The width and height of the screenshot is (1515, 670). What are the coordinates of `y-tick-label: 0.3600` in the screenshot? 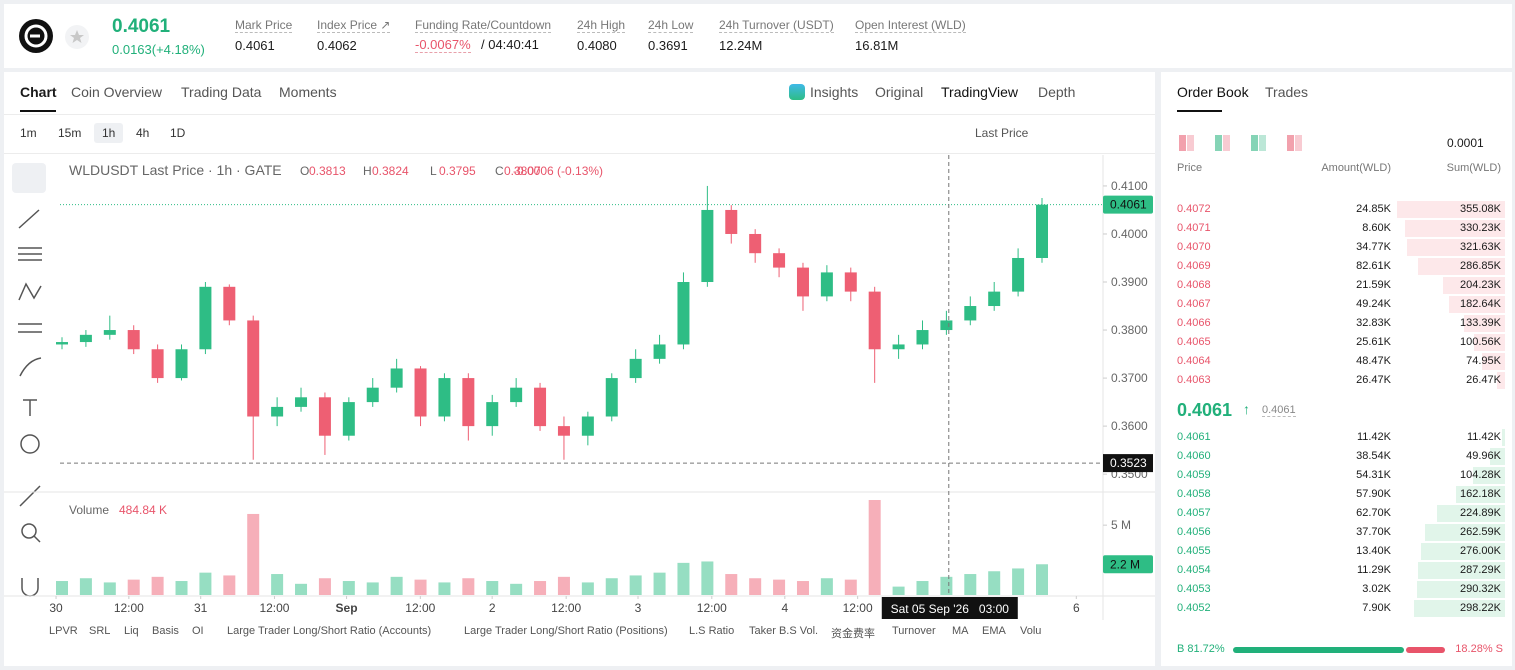 It's located at (1129, 426).